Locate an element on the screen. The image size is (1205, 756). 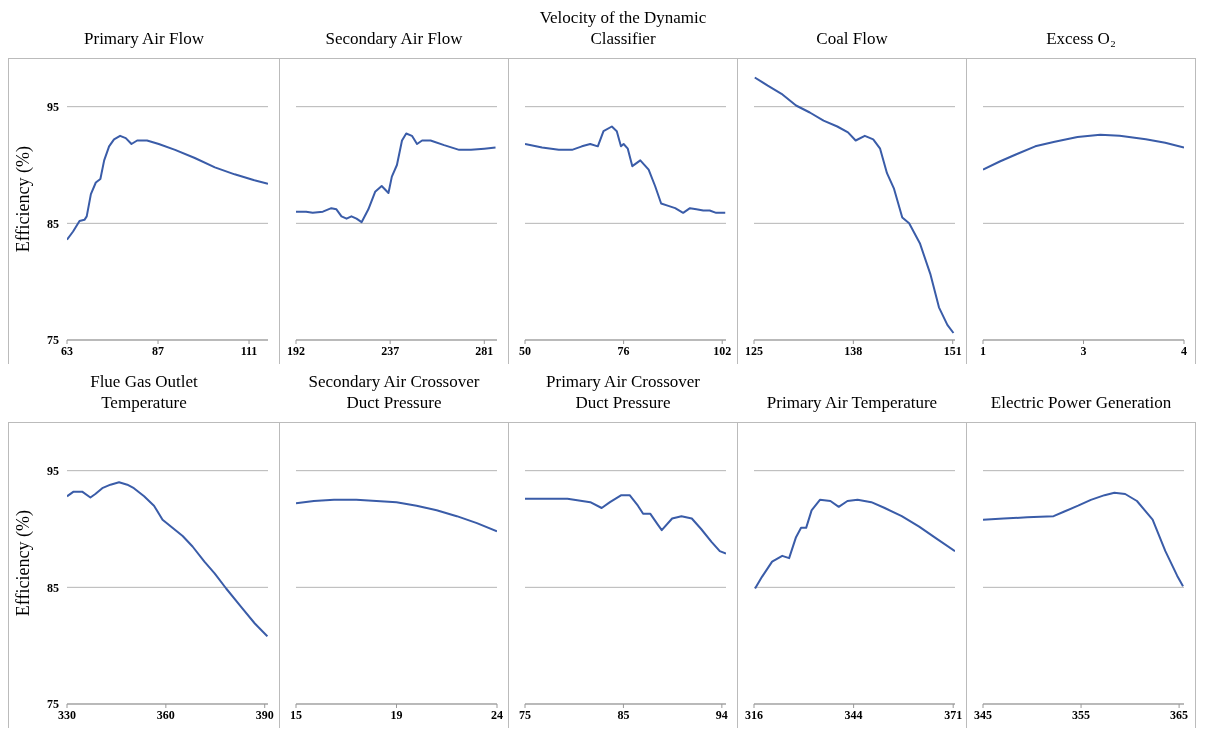
x-tick-label: 1 is located at coordinates (983, 350).